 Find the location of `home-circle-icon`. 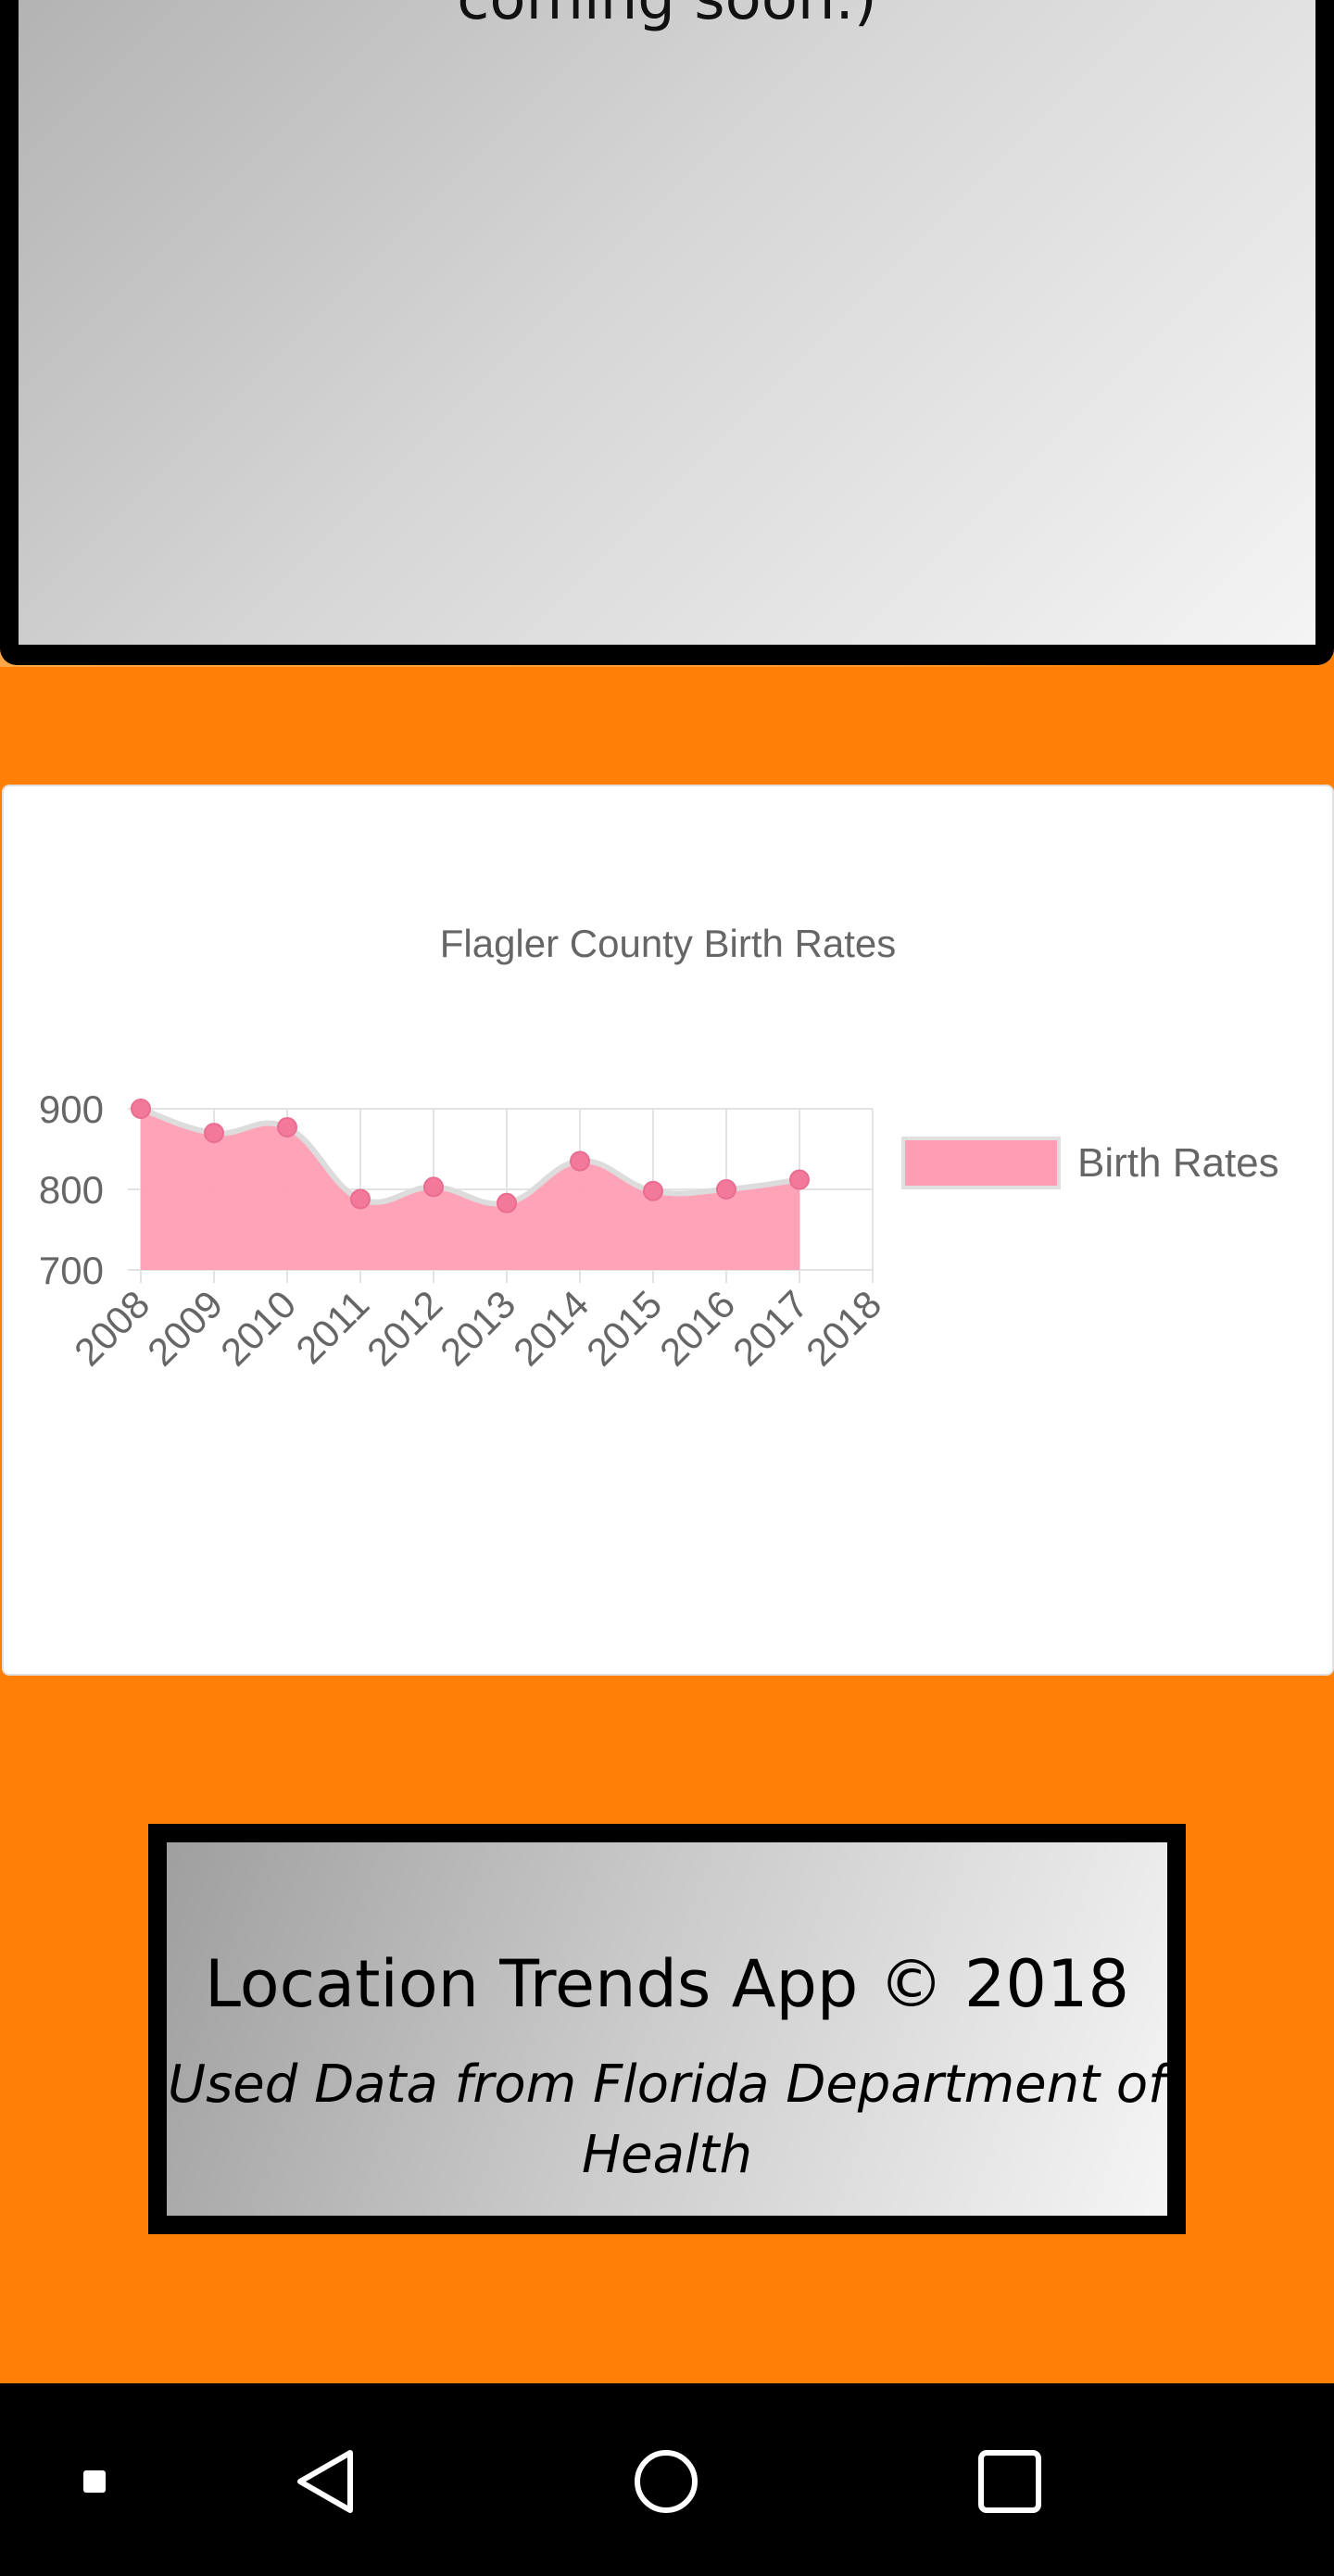

home-circle-icon is located at coordinates (666, 2481).